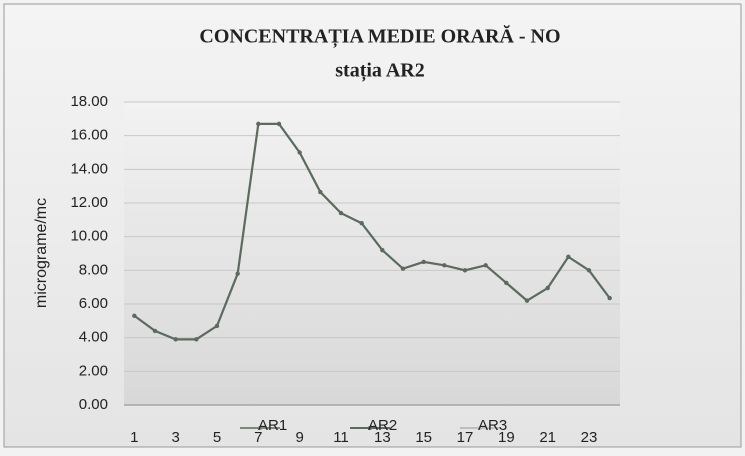 The image size is (745, 456). I want to click on x-tick-label: 1, so click(134, 437).